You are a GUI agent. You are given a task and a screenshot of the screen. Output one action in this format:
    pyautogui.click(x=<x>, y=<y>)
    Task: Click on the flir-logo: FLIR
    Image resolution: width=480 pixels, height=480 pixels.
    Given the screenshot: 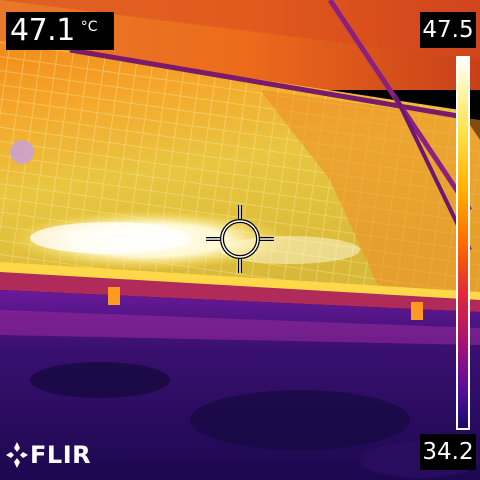 What is the action you would take?
    pyautogui.click(x=48, y=455)
    